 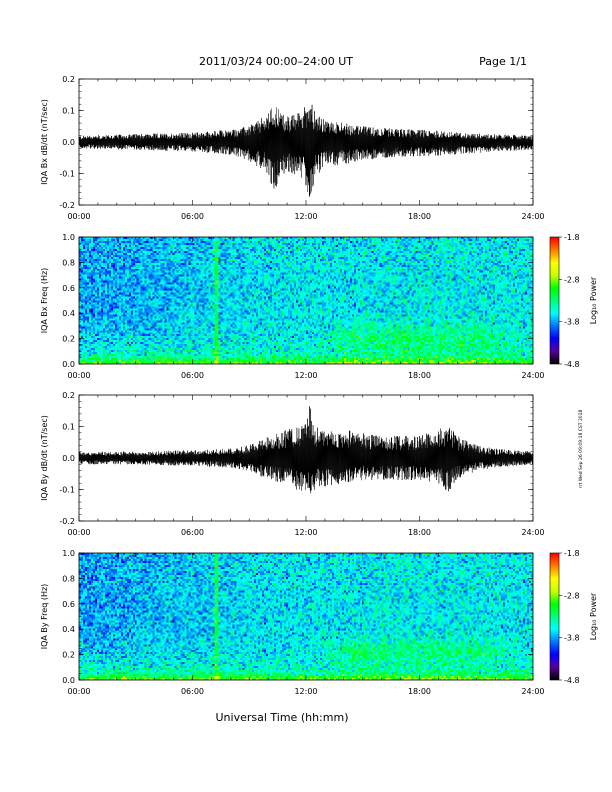 What do you see at coordinates (44, 301) in the screenshot?
I see `y-axis-label: IQA Bx Freq (Hz)` at bounding box center [44, 301].